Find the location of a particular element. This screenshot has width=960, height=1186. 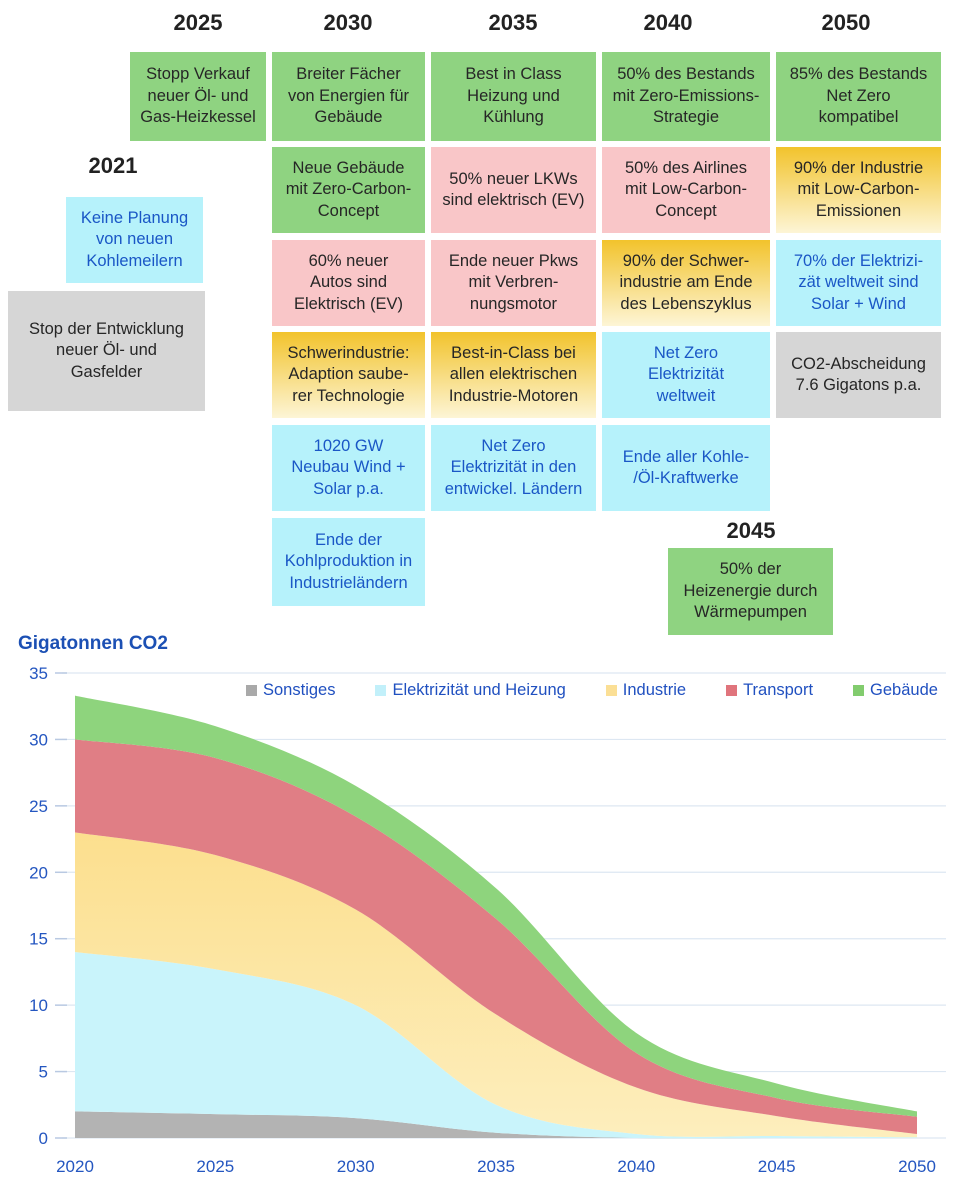

x-axis-label-2040: 2040 is located at coordinates (636, 1166).